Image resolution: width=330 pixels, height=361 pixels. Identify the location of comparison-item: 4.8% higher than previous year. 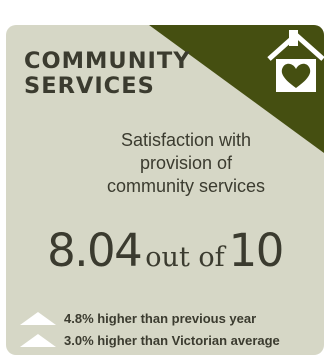
(150, 318).